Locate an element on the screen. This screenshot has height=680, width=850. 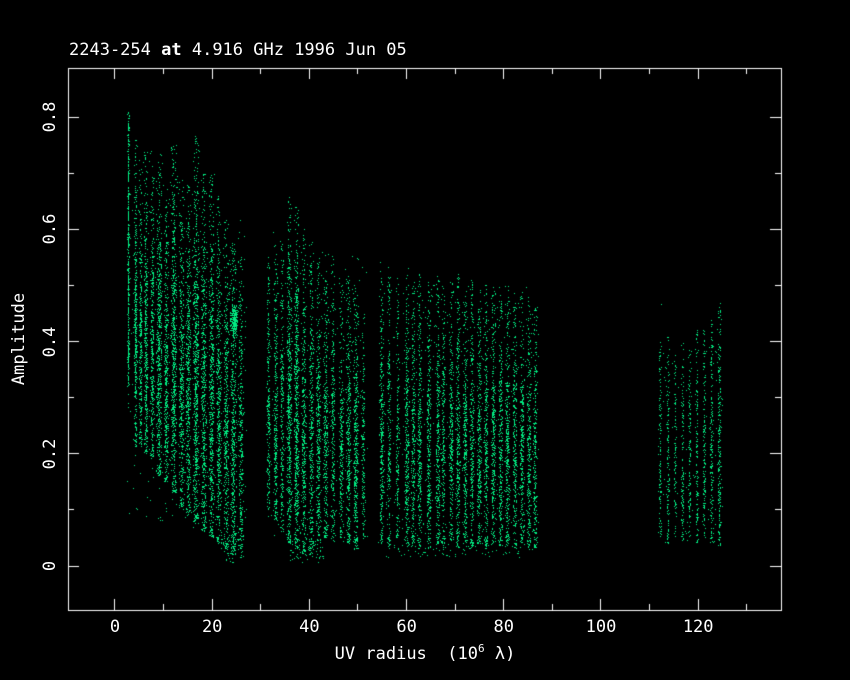
plot-title-frequency-date: 4.916 GHz 1996 Jun 05 is located at coordinates (294, 50).